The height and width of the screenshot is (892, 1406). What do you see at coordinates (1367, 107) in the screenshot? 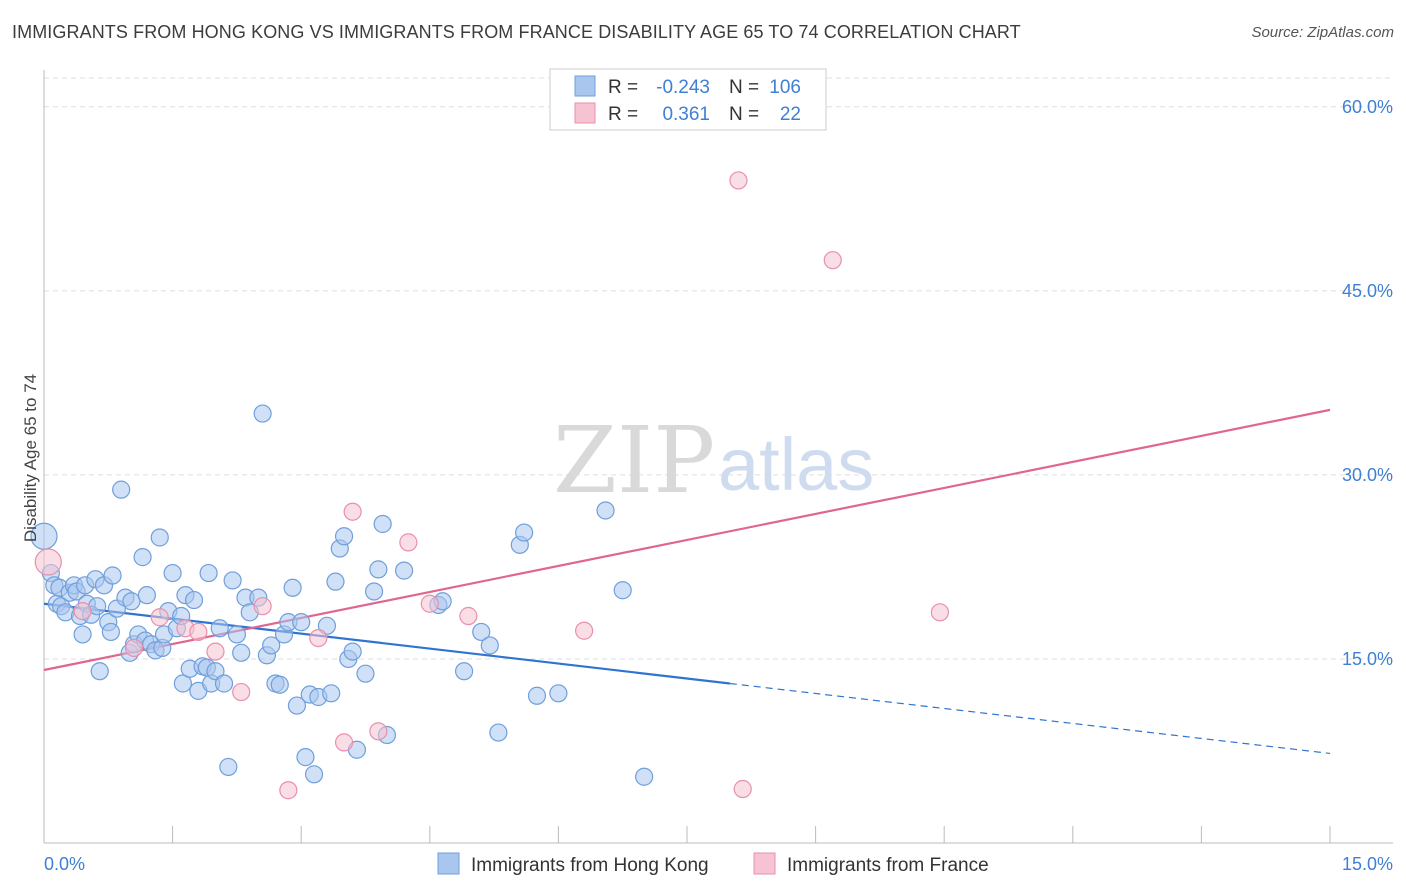
I see `y-tick-label: 60.0%` at bounding box center [1367, 107].